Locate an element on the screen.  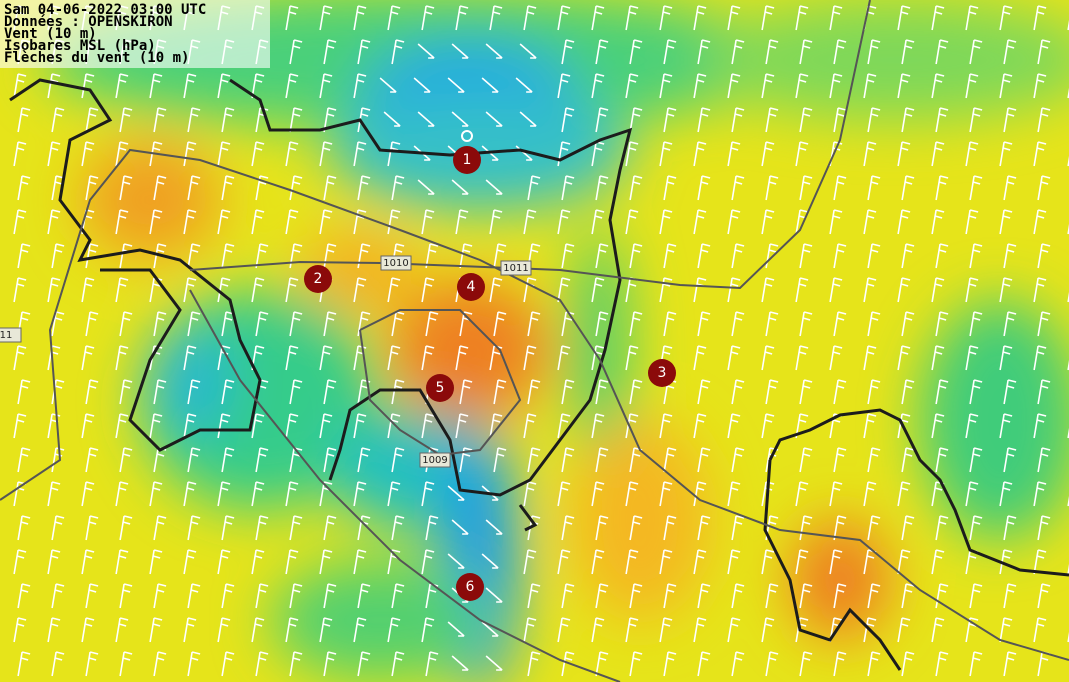
marker is located at coordinates (470, 587).